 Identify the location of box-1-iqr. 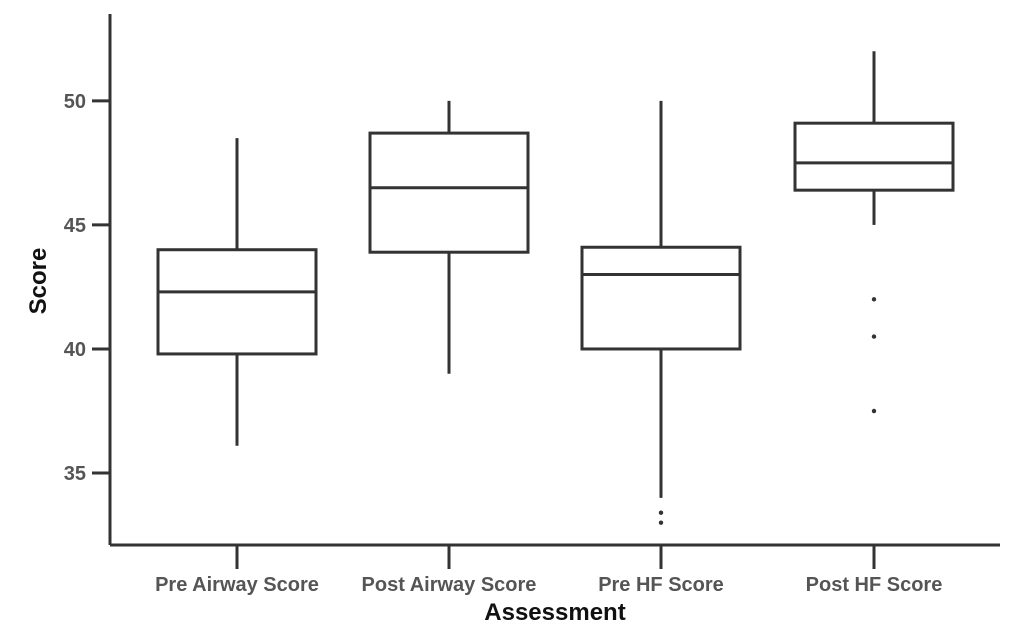
(449, 192).